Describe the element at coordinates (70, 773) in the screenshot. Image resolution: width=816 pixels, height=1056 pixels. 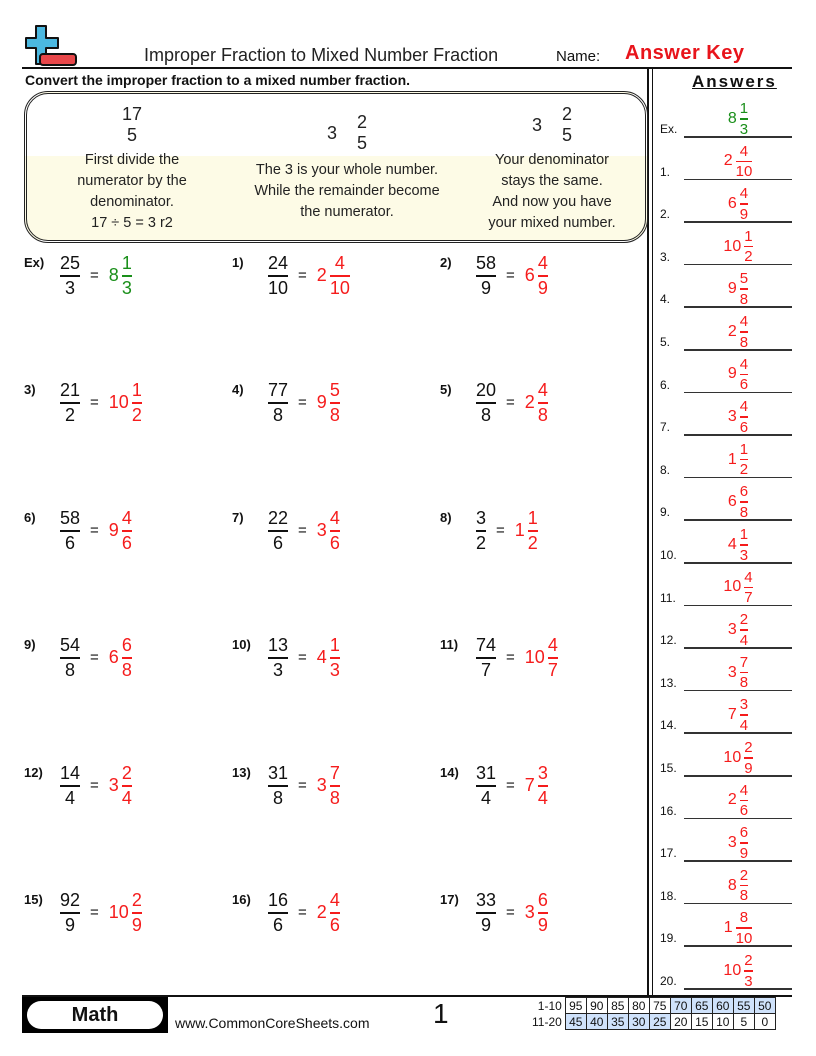
I see `improper-fraction-numerator: 14` at that location.